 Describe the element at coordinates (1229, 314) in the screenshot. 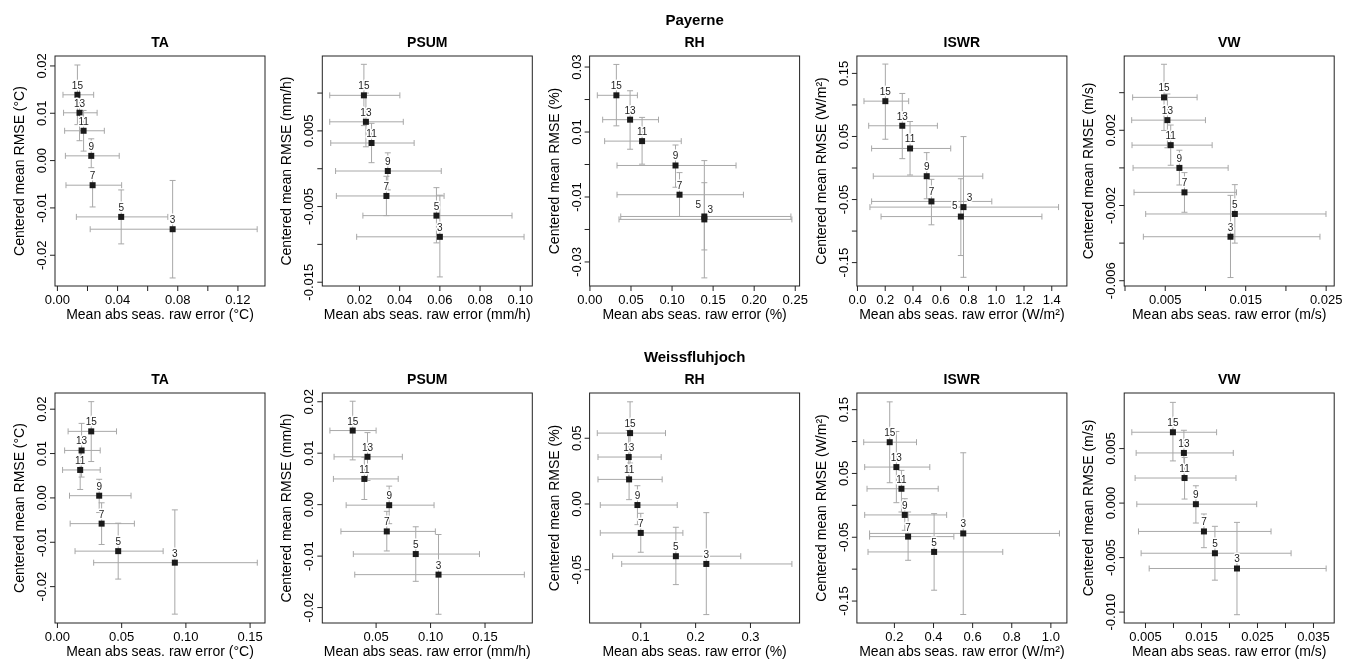

I see `x-axis-title: Mean abs seas. raw error (m/s)` at that location.